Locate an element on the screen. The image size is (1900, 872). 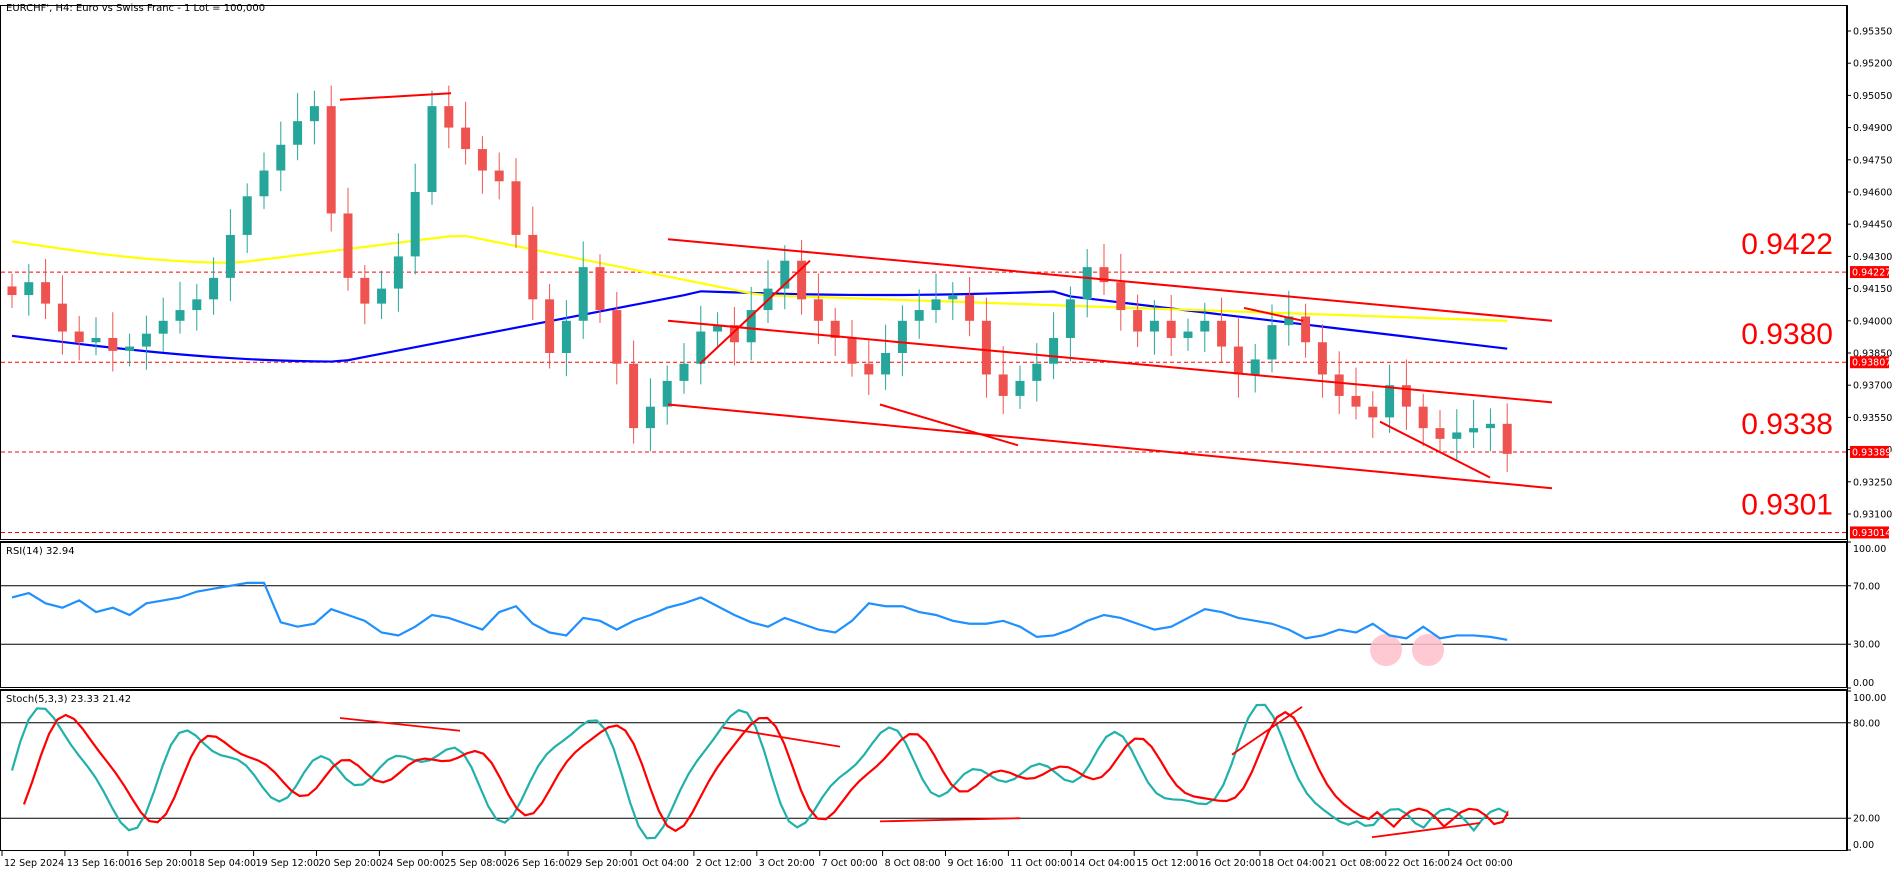
time-tick-label: 22 Oct 16:00 is located at coordinates (1419, 863).